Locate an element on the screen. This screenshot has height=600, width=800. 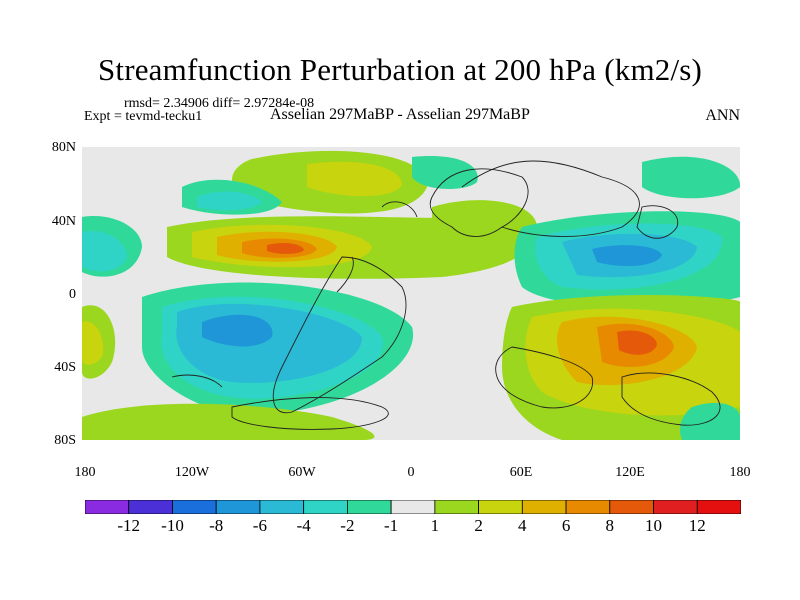
x-tick-label: 120W is located at coordinates (192, 472).